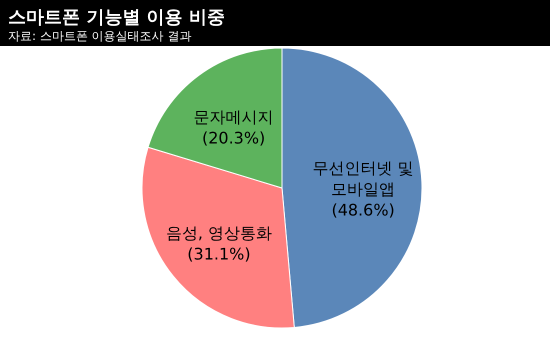  I want to click on slice-label: 무선인터넷 및 모바일앱, so click(363, 178).